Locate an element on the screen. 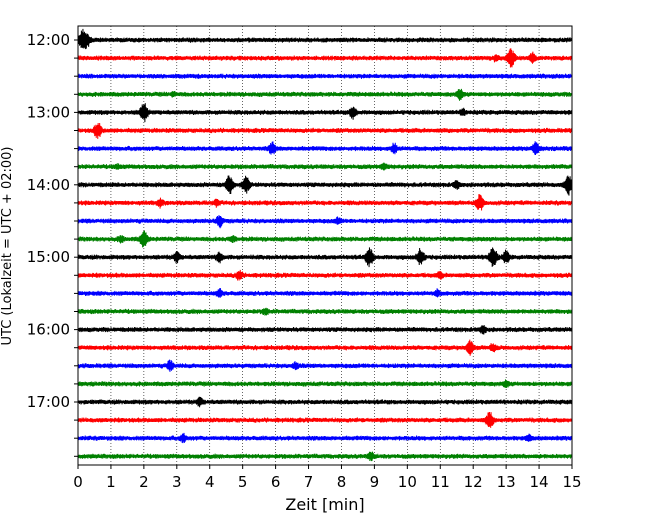 This screenshot has width=650, height=520. y-tick-label: 14:00 is located at coordinates (48, 185).